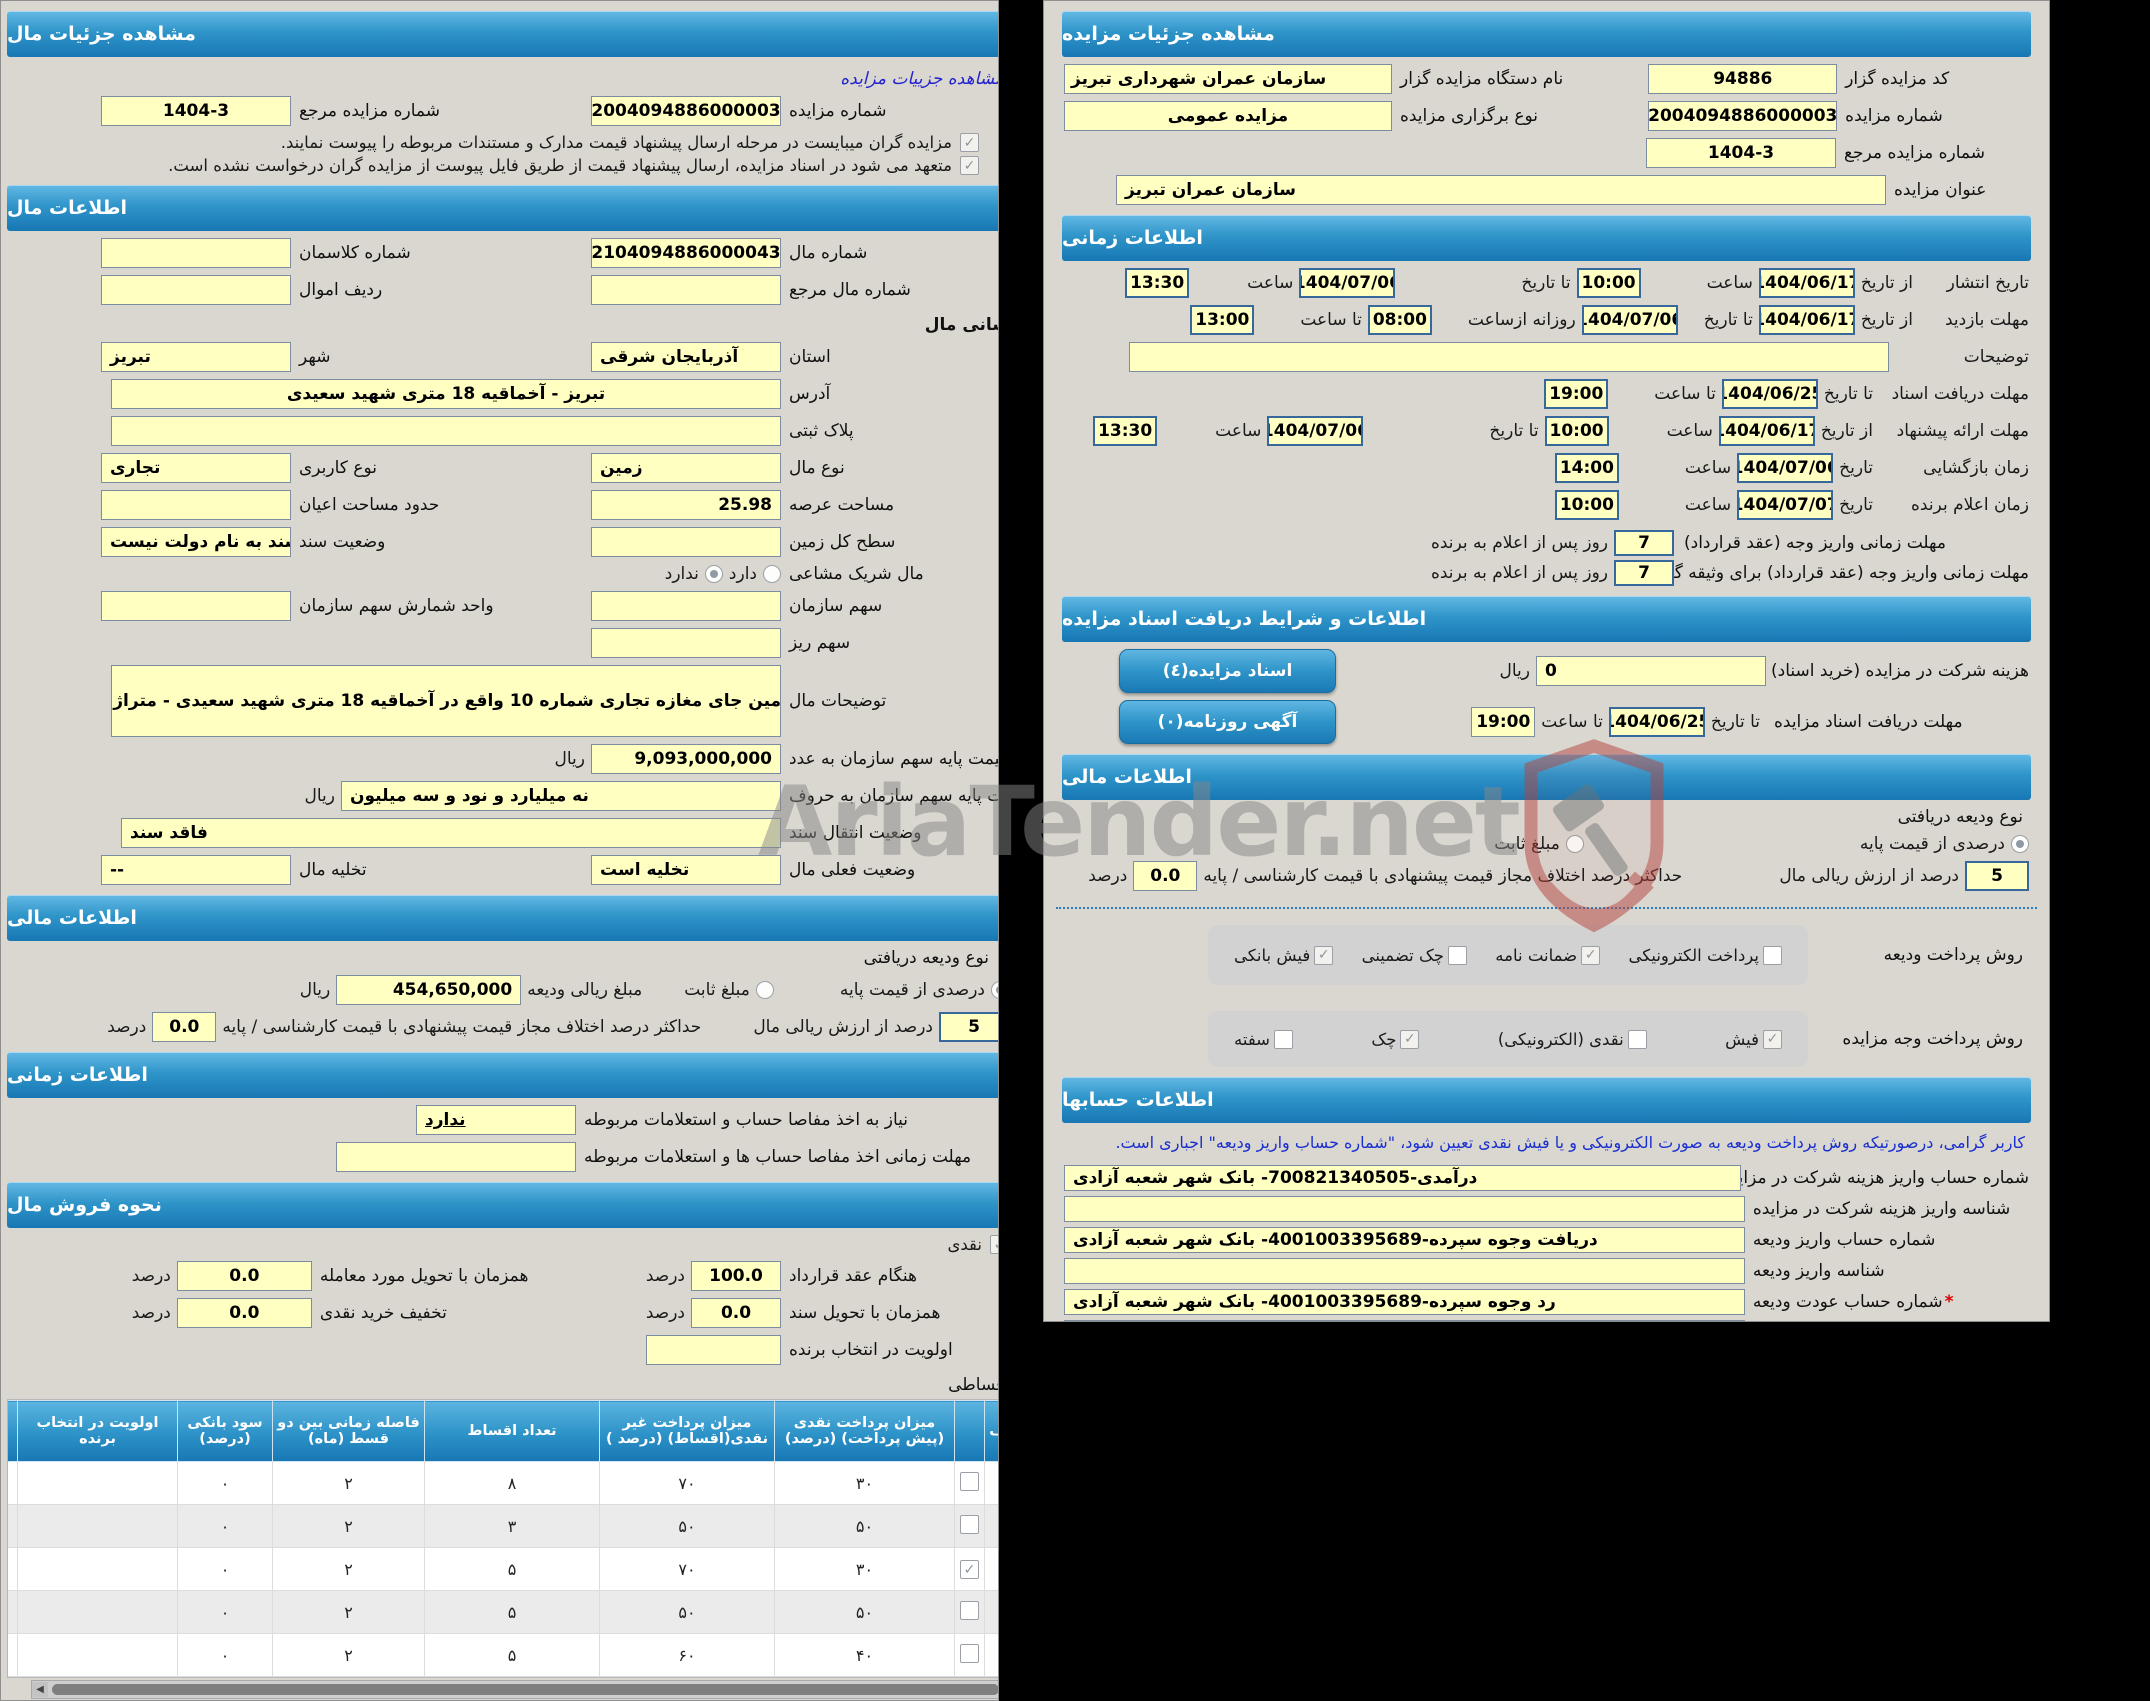 This screenshot has height=1701, width=2150. What do you see at coordinates (686, 870) in the screenshot?
I see `vaziat-field: تخلیه است` at bounding box center [686, 870].